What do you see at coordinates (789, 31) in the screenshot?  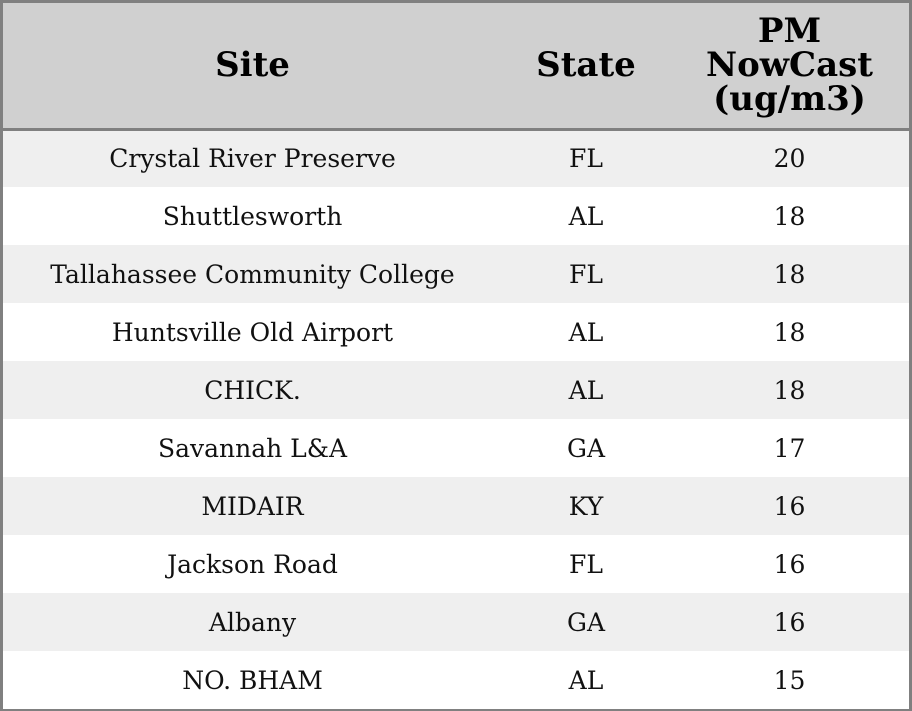 I see `header-pm-line-1: PM` at bounding box center [789, 31].